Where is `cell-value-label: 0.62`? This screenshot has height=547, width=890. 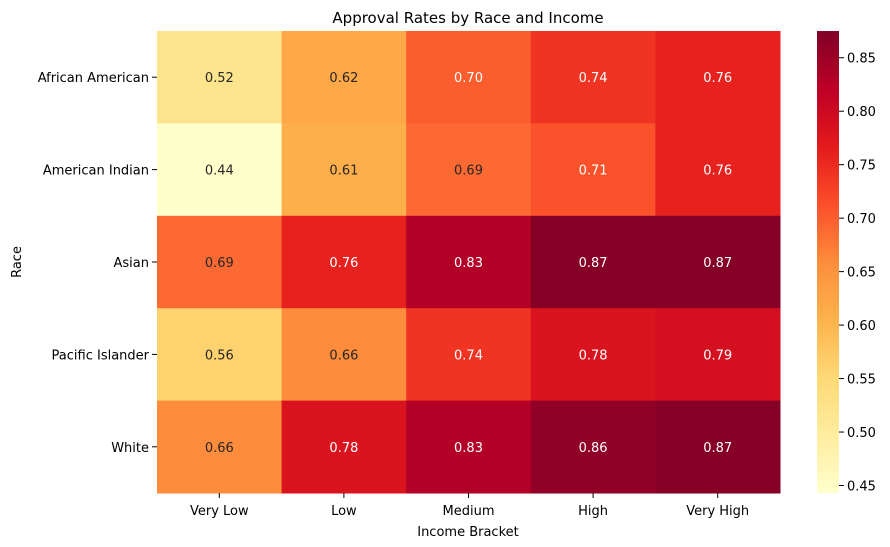
cell-value-label: 0.62 is located at coordinates (343, 78).